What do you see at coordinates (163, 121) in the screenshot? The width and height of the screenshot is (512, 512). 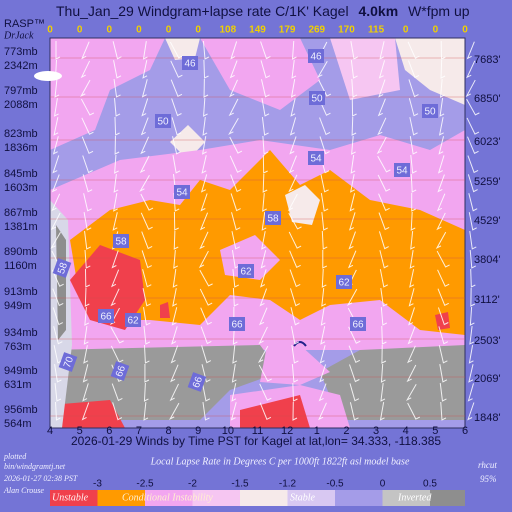 I see `contour-label: 50` at bounding box center [163, 121].